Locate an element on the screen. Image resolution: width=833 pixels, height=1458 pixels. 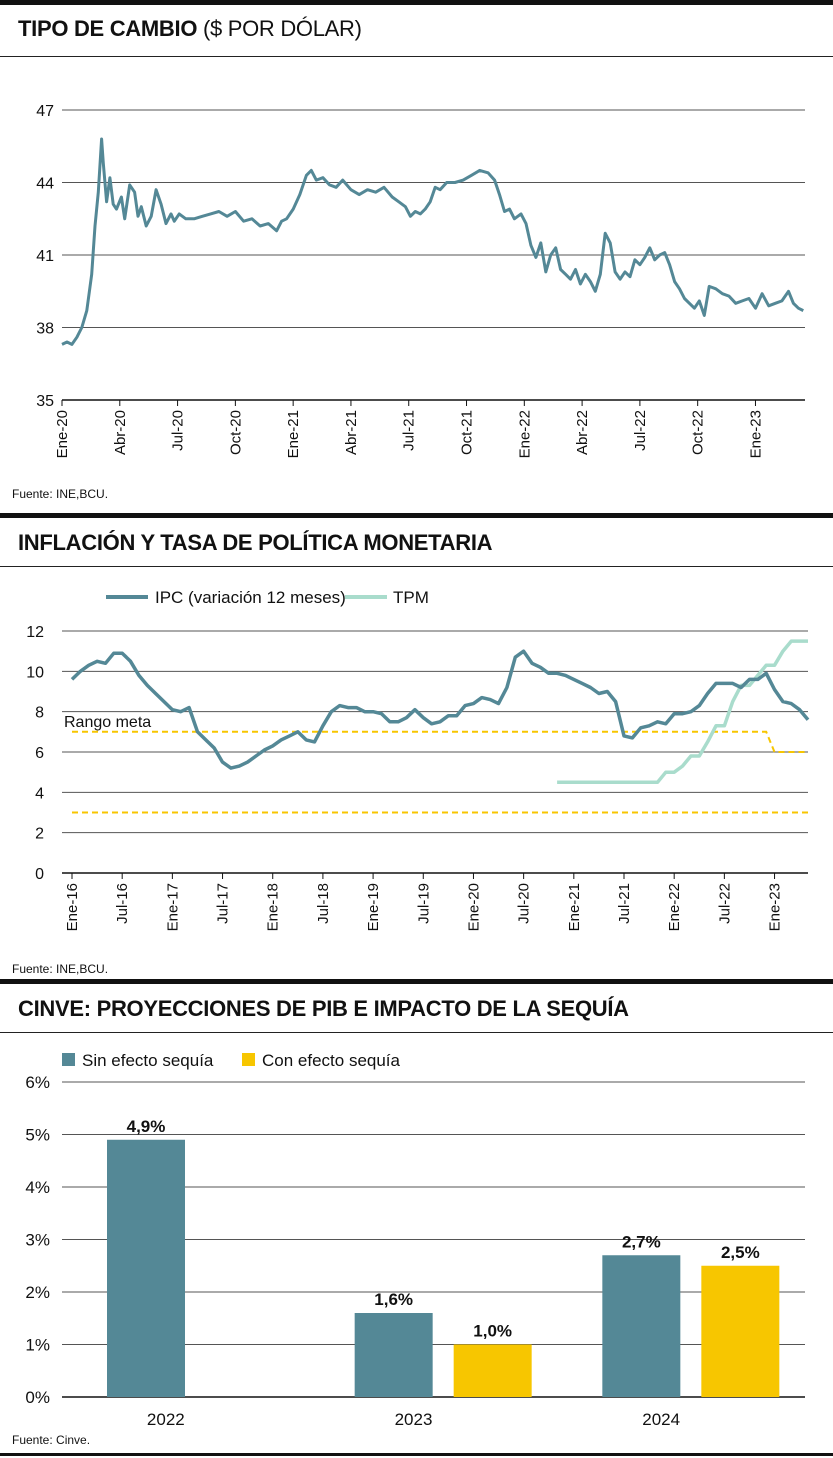
y-tick-label: 6% is located at coordinates (37, 1082).